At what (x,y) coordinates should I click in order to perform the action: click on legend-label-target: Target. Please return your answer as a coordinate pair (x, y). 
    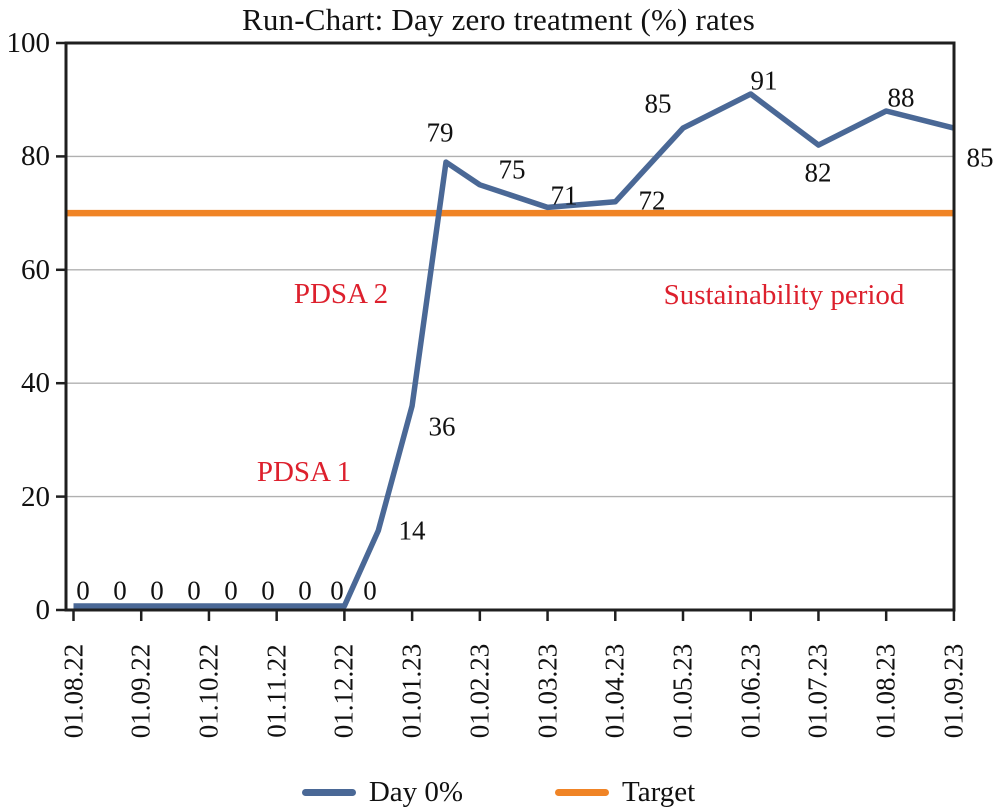
    Looking at the image, I should click on (659, 792).